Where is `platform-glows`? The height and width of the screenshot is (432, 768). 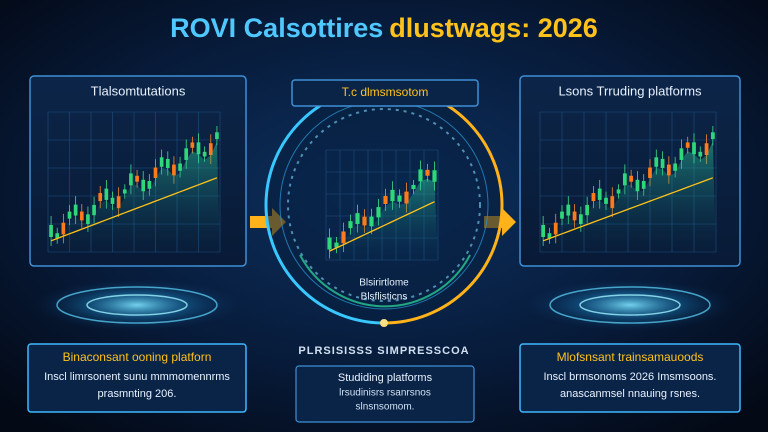
platform-glows is located at coordinates (383, 305).